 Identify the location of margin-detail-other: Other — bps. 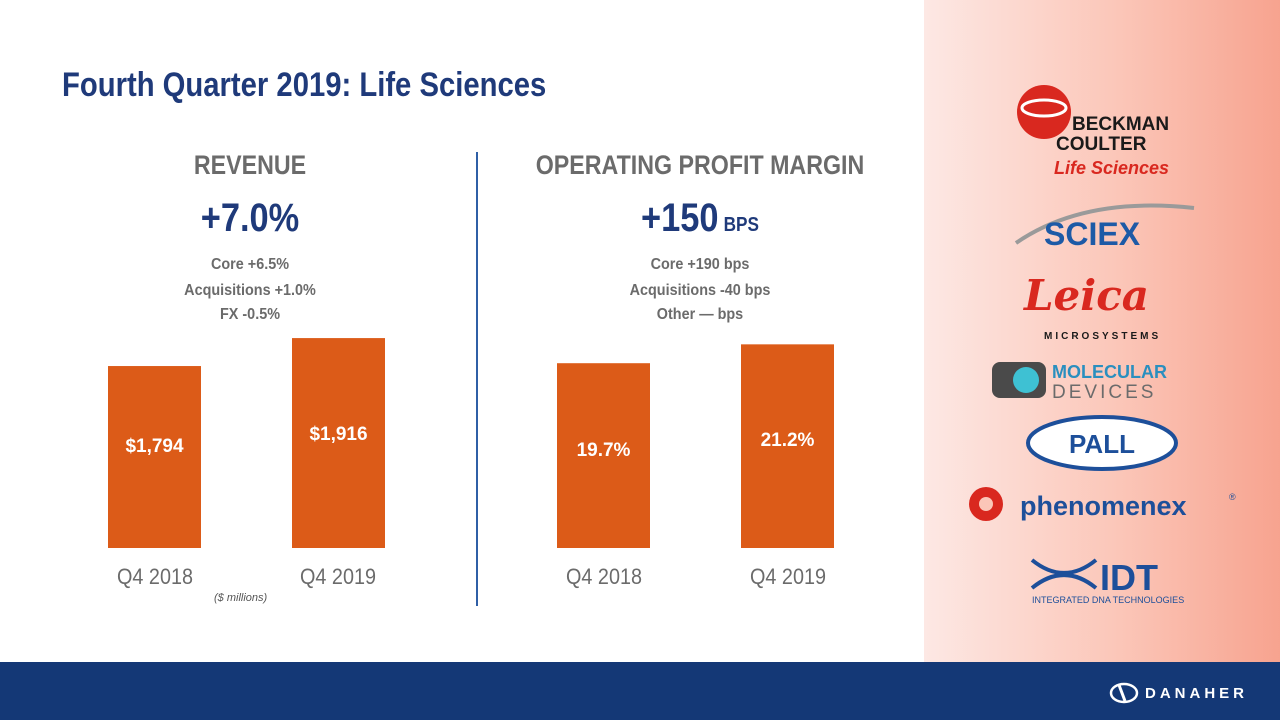
(700, 314).